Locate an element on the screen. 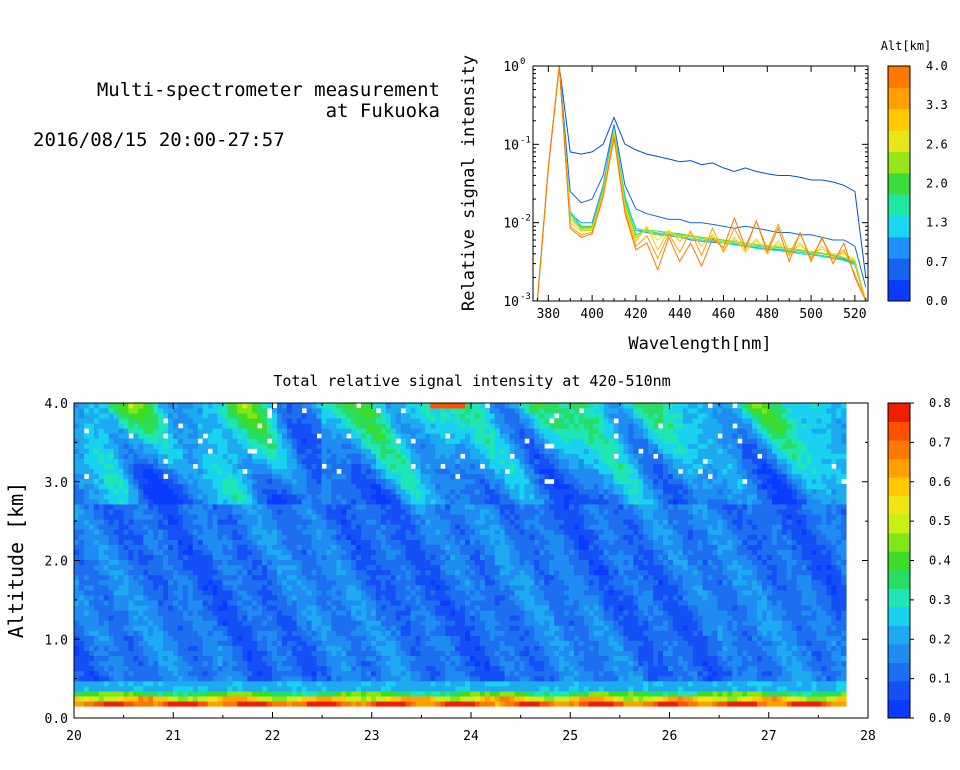 Image resolution: width=960 pixels, height=770 pixels. spectrum-colorbar-swatch is located at coordinates (899, 269).